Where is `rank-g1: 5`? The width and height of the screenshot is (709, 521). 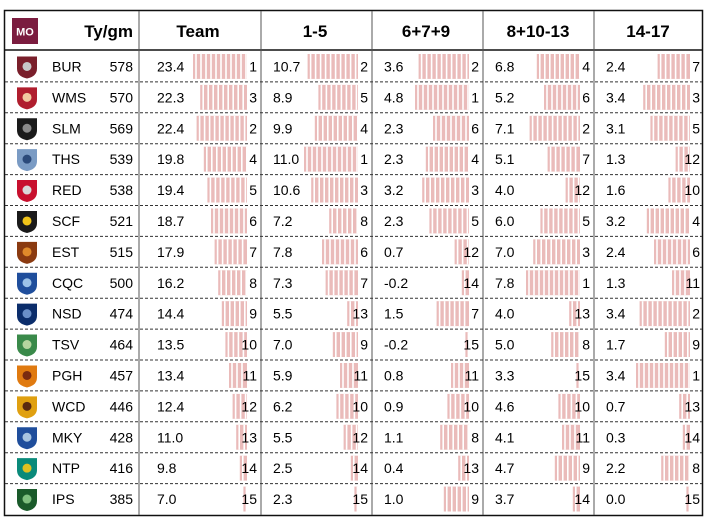 rank-g1: 5 is located at coordinates (364, 97).